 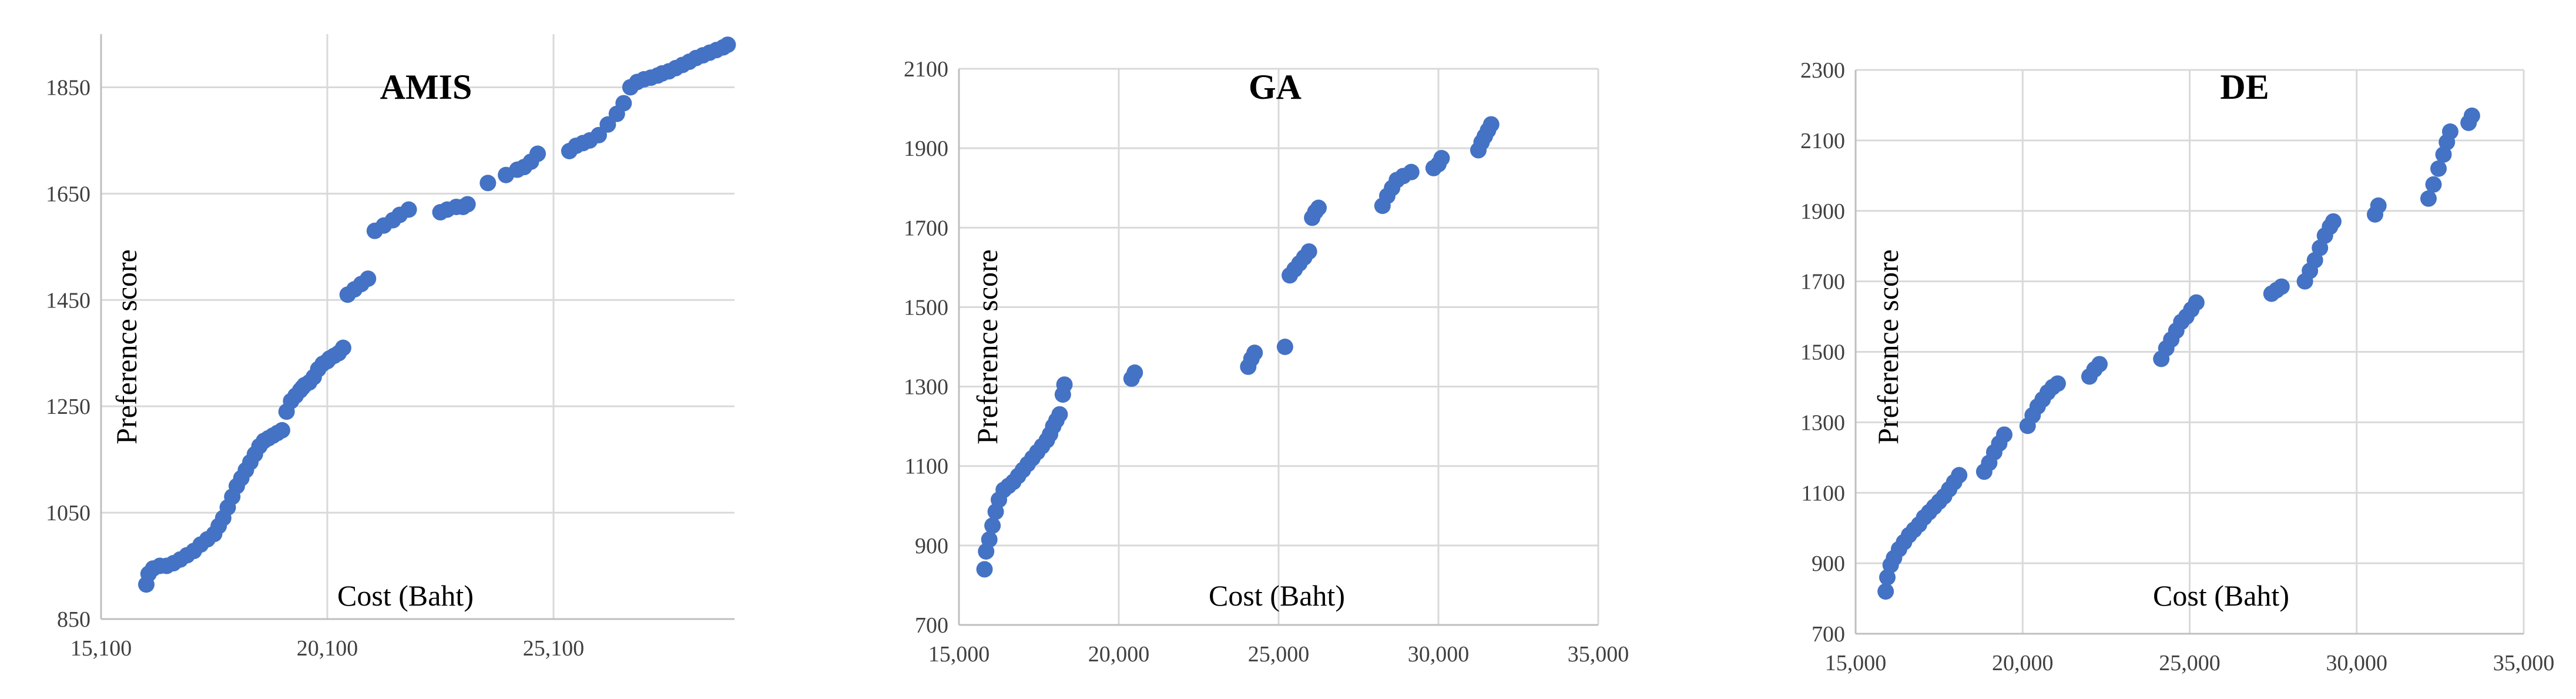 I want to click on ga-title: GA, so click(x=1275, y=87).